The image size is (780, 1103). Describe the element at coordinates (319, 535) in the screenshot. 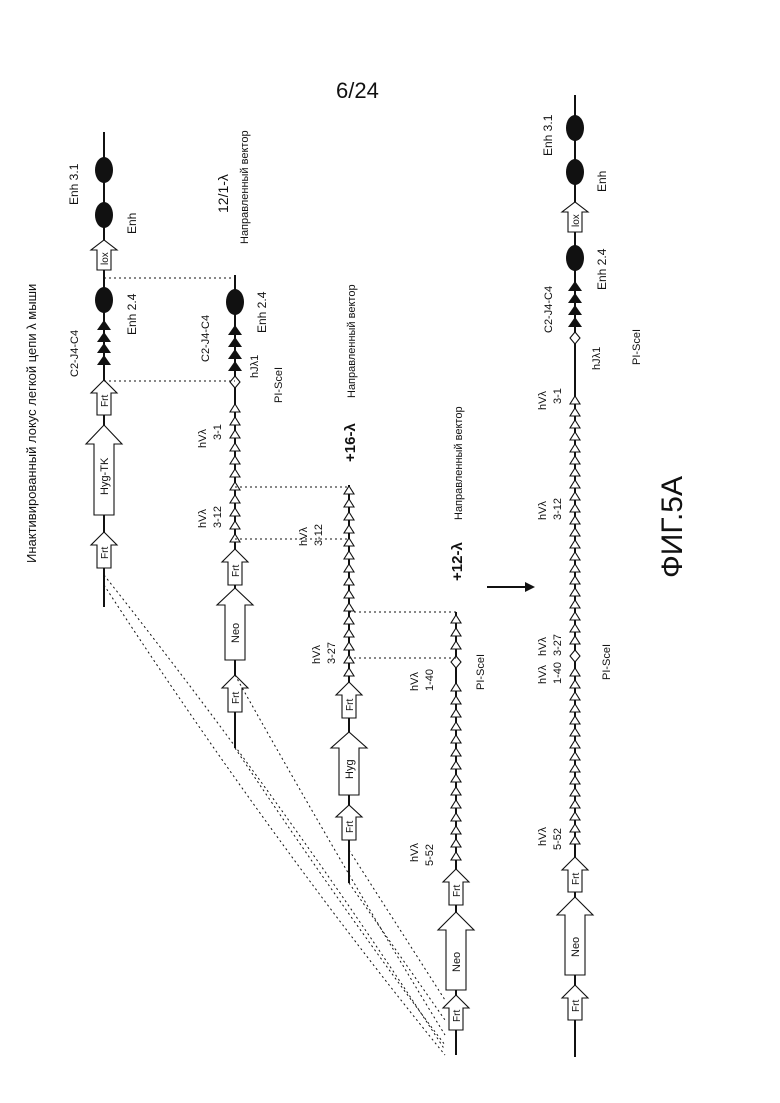

I see `g312-label-2: 3-12` at that location.